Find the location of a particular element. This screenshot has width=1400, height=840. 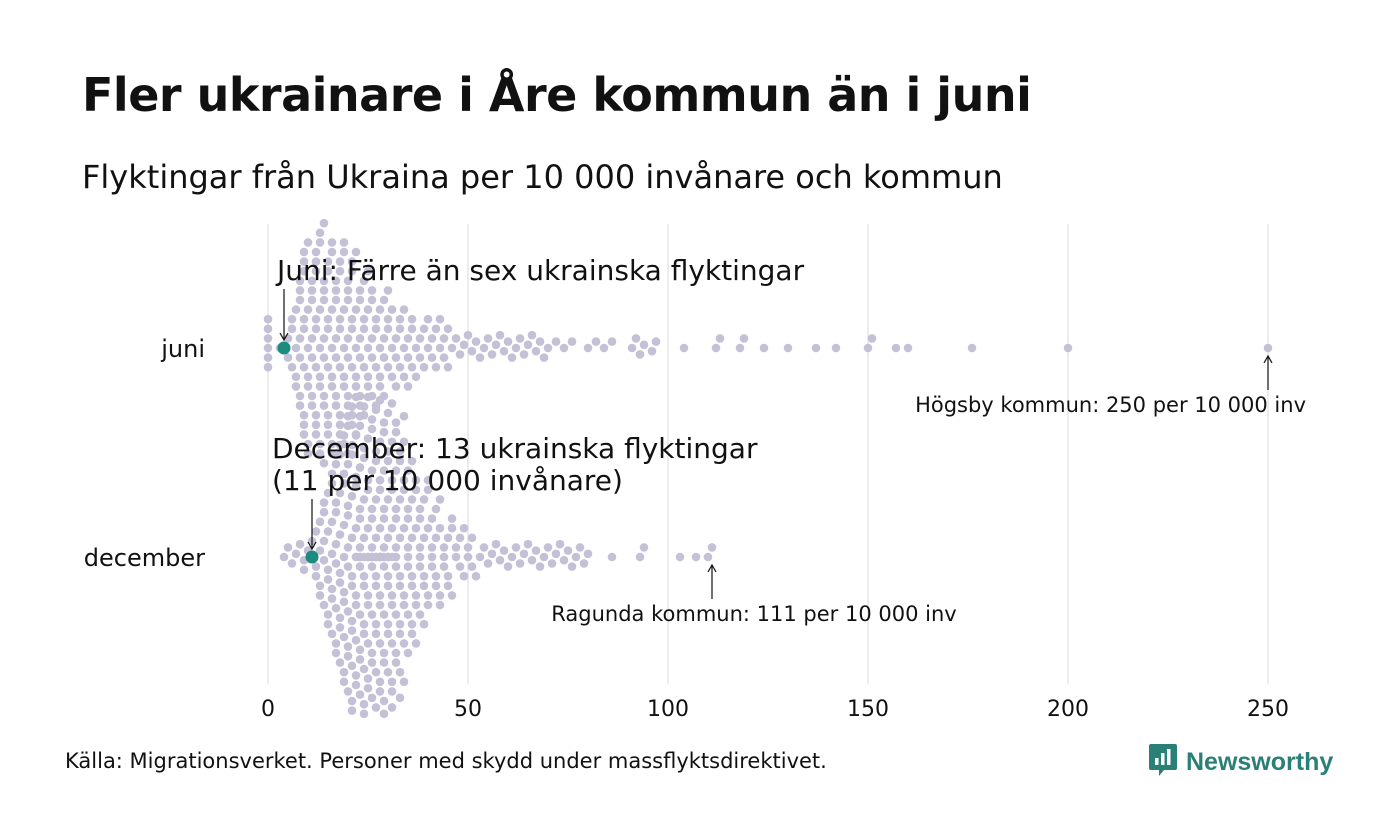

brand-logo: Newsworthy is located at coordinates (1240, 762).